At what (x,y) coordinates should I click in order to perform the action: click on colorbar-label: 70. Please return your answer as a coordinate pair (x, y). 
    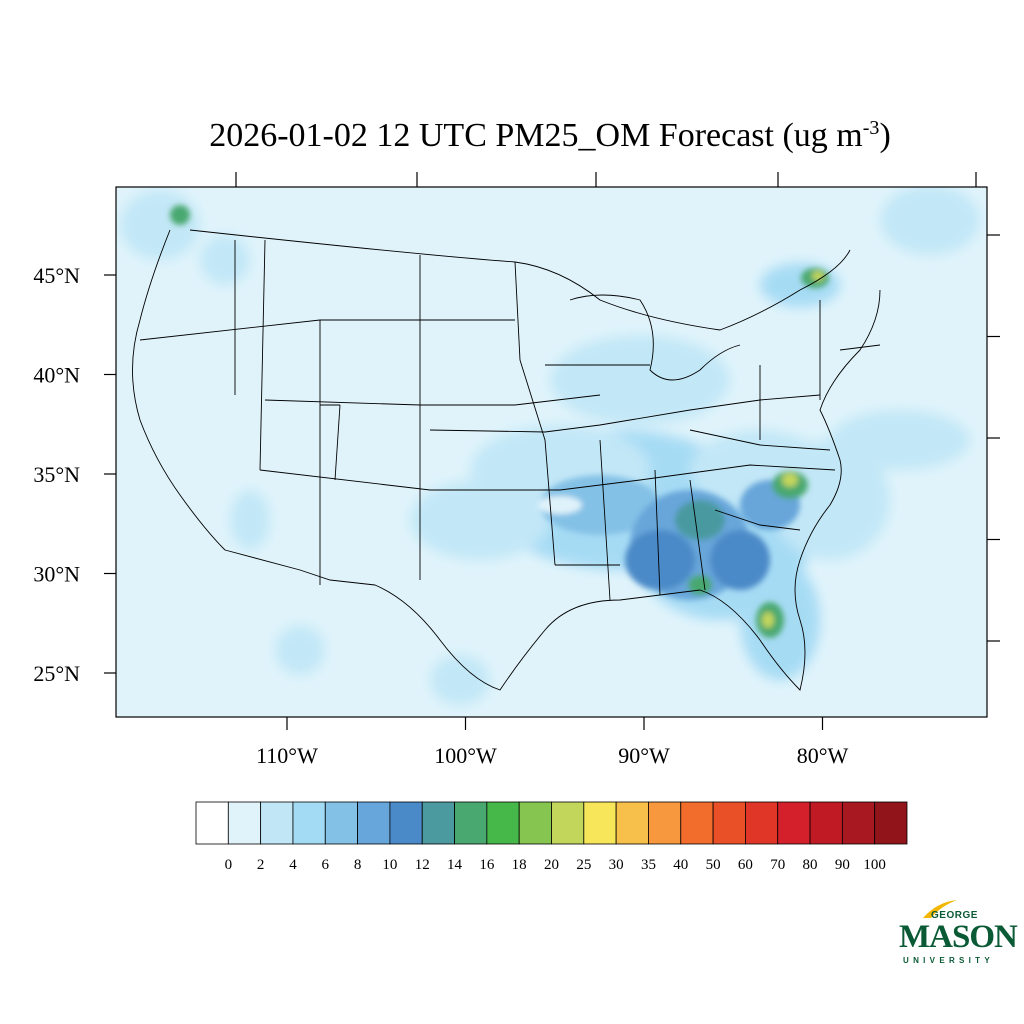
    Looking at the image, I should click on (777, 865).